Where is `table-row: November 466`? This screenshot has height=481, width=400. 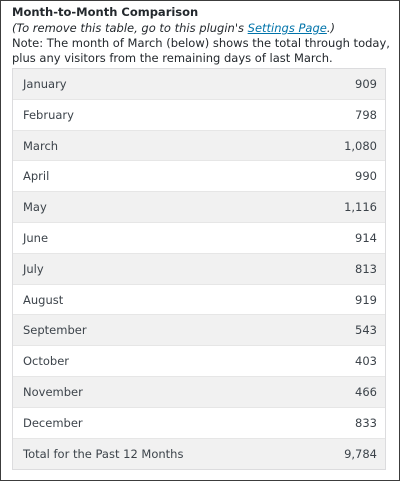
table-row: November 466 is located at coordinates (199, 392).